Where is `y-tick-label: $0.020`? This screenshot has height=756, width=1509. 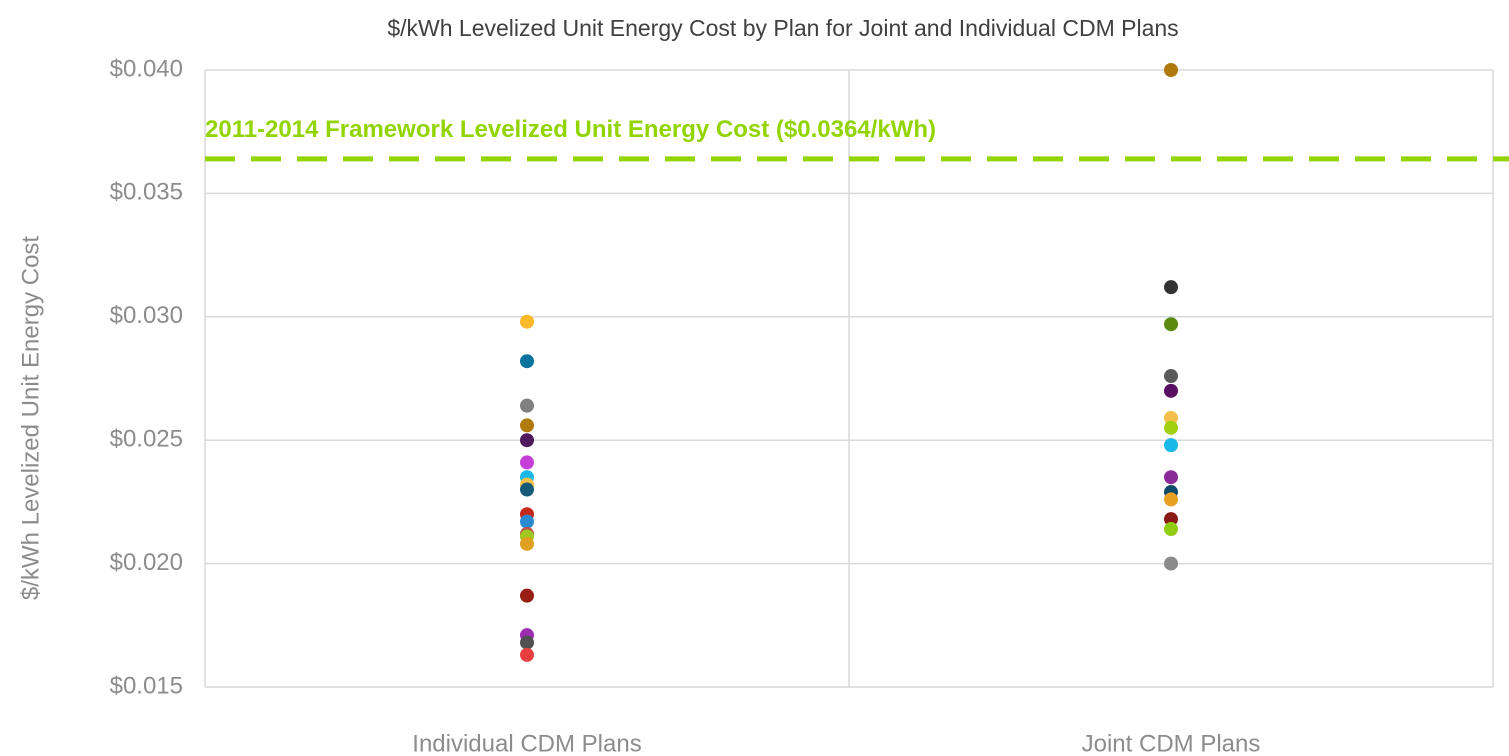 y-tick-label: $0.020 is located at coordinates (146, 562).